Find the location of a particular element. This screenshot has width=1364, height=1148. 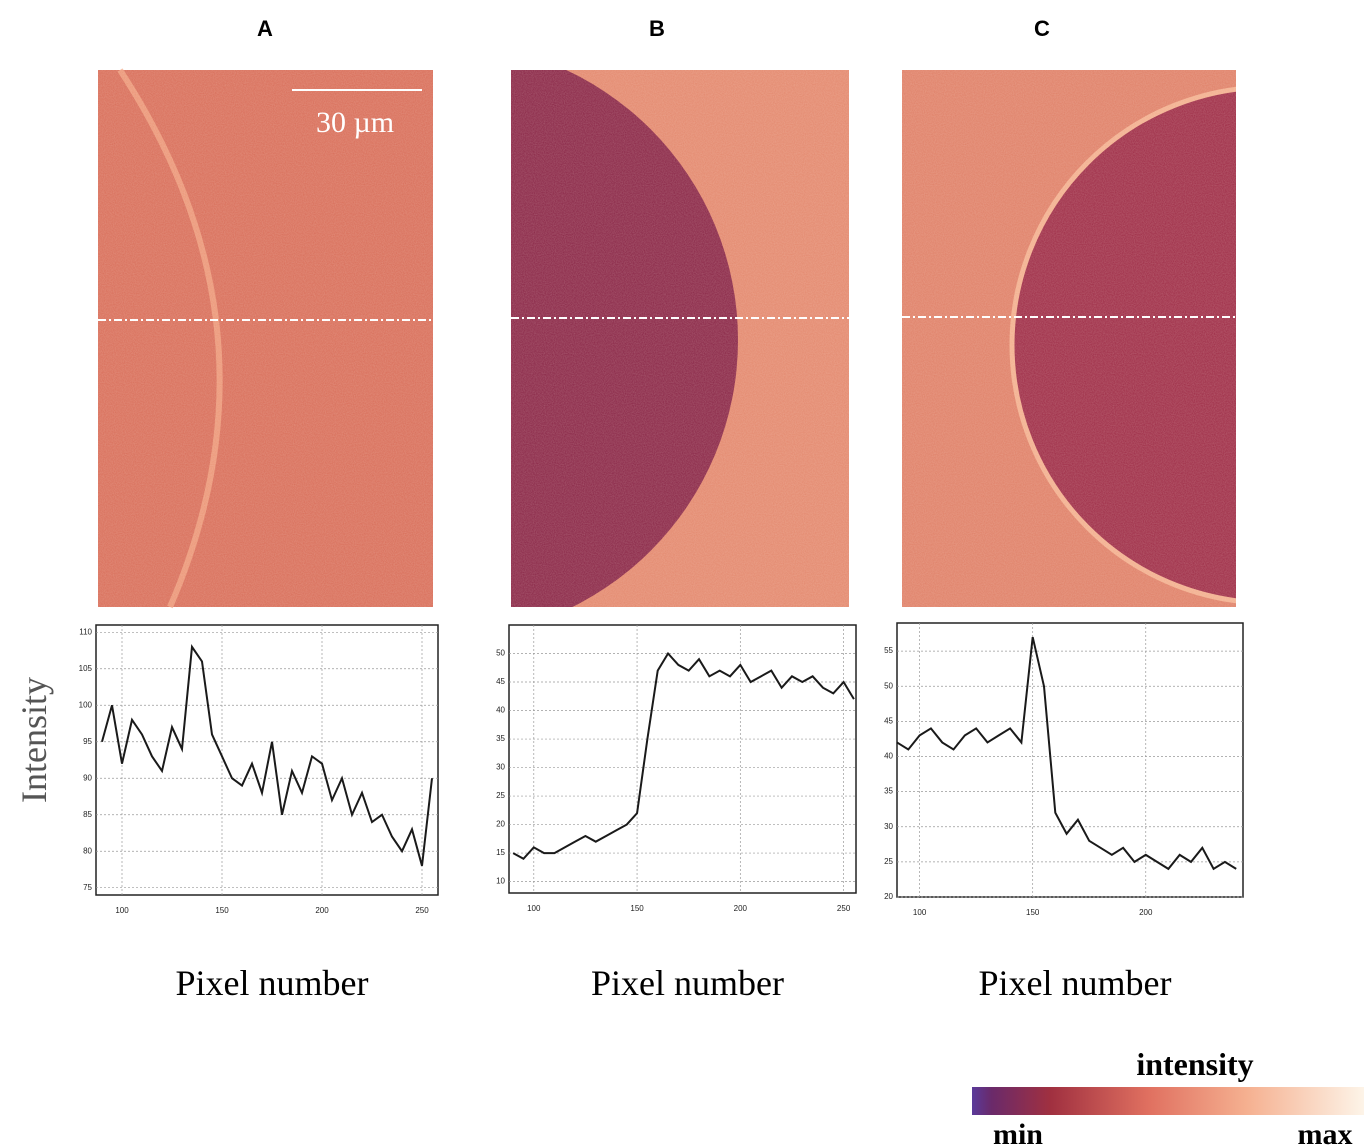

panel-title: A is located at coordinates (265, 28).